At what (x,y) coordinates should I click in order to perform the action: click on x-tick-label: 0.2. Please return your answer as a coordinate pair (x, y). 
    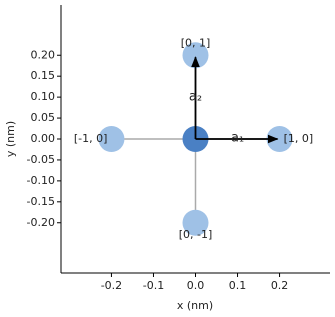
    Looking at the image, I should click on (280, 285).